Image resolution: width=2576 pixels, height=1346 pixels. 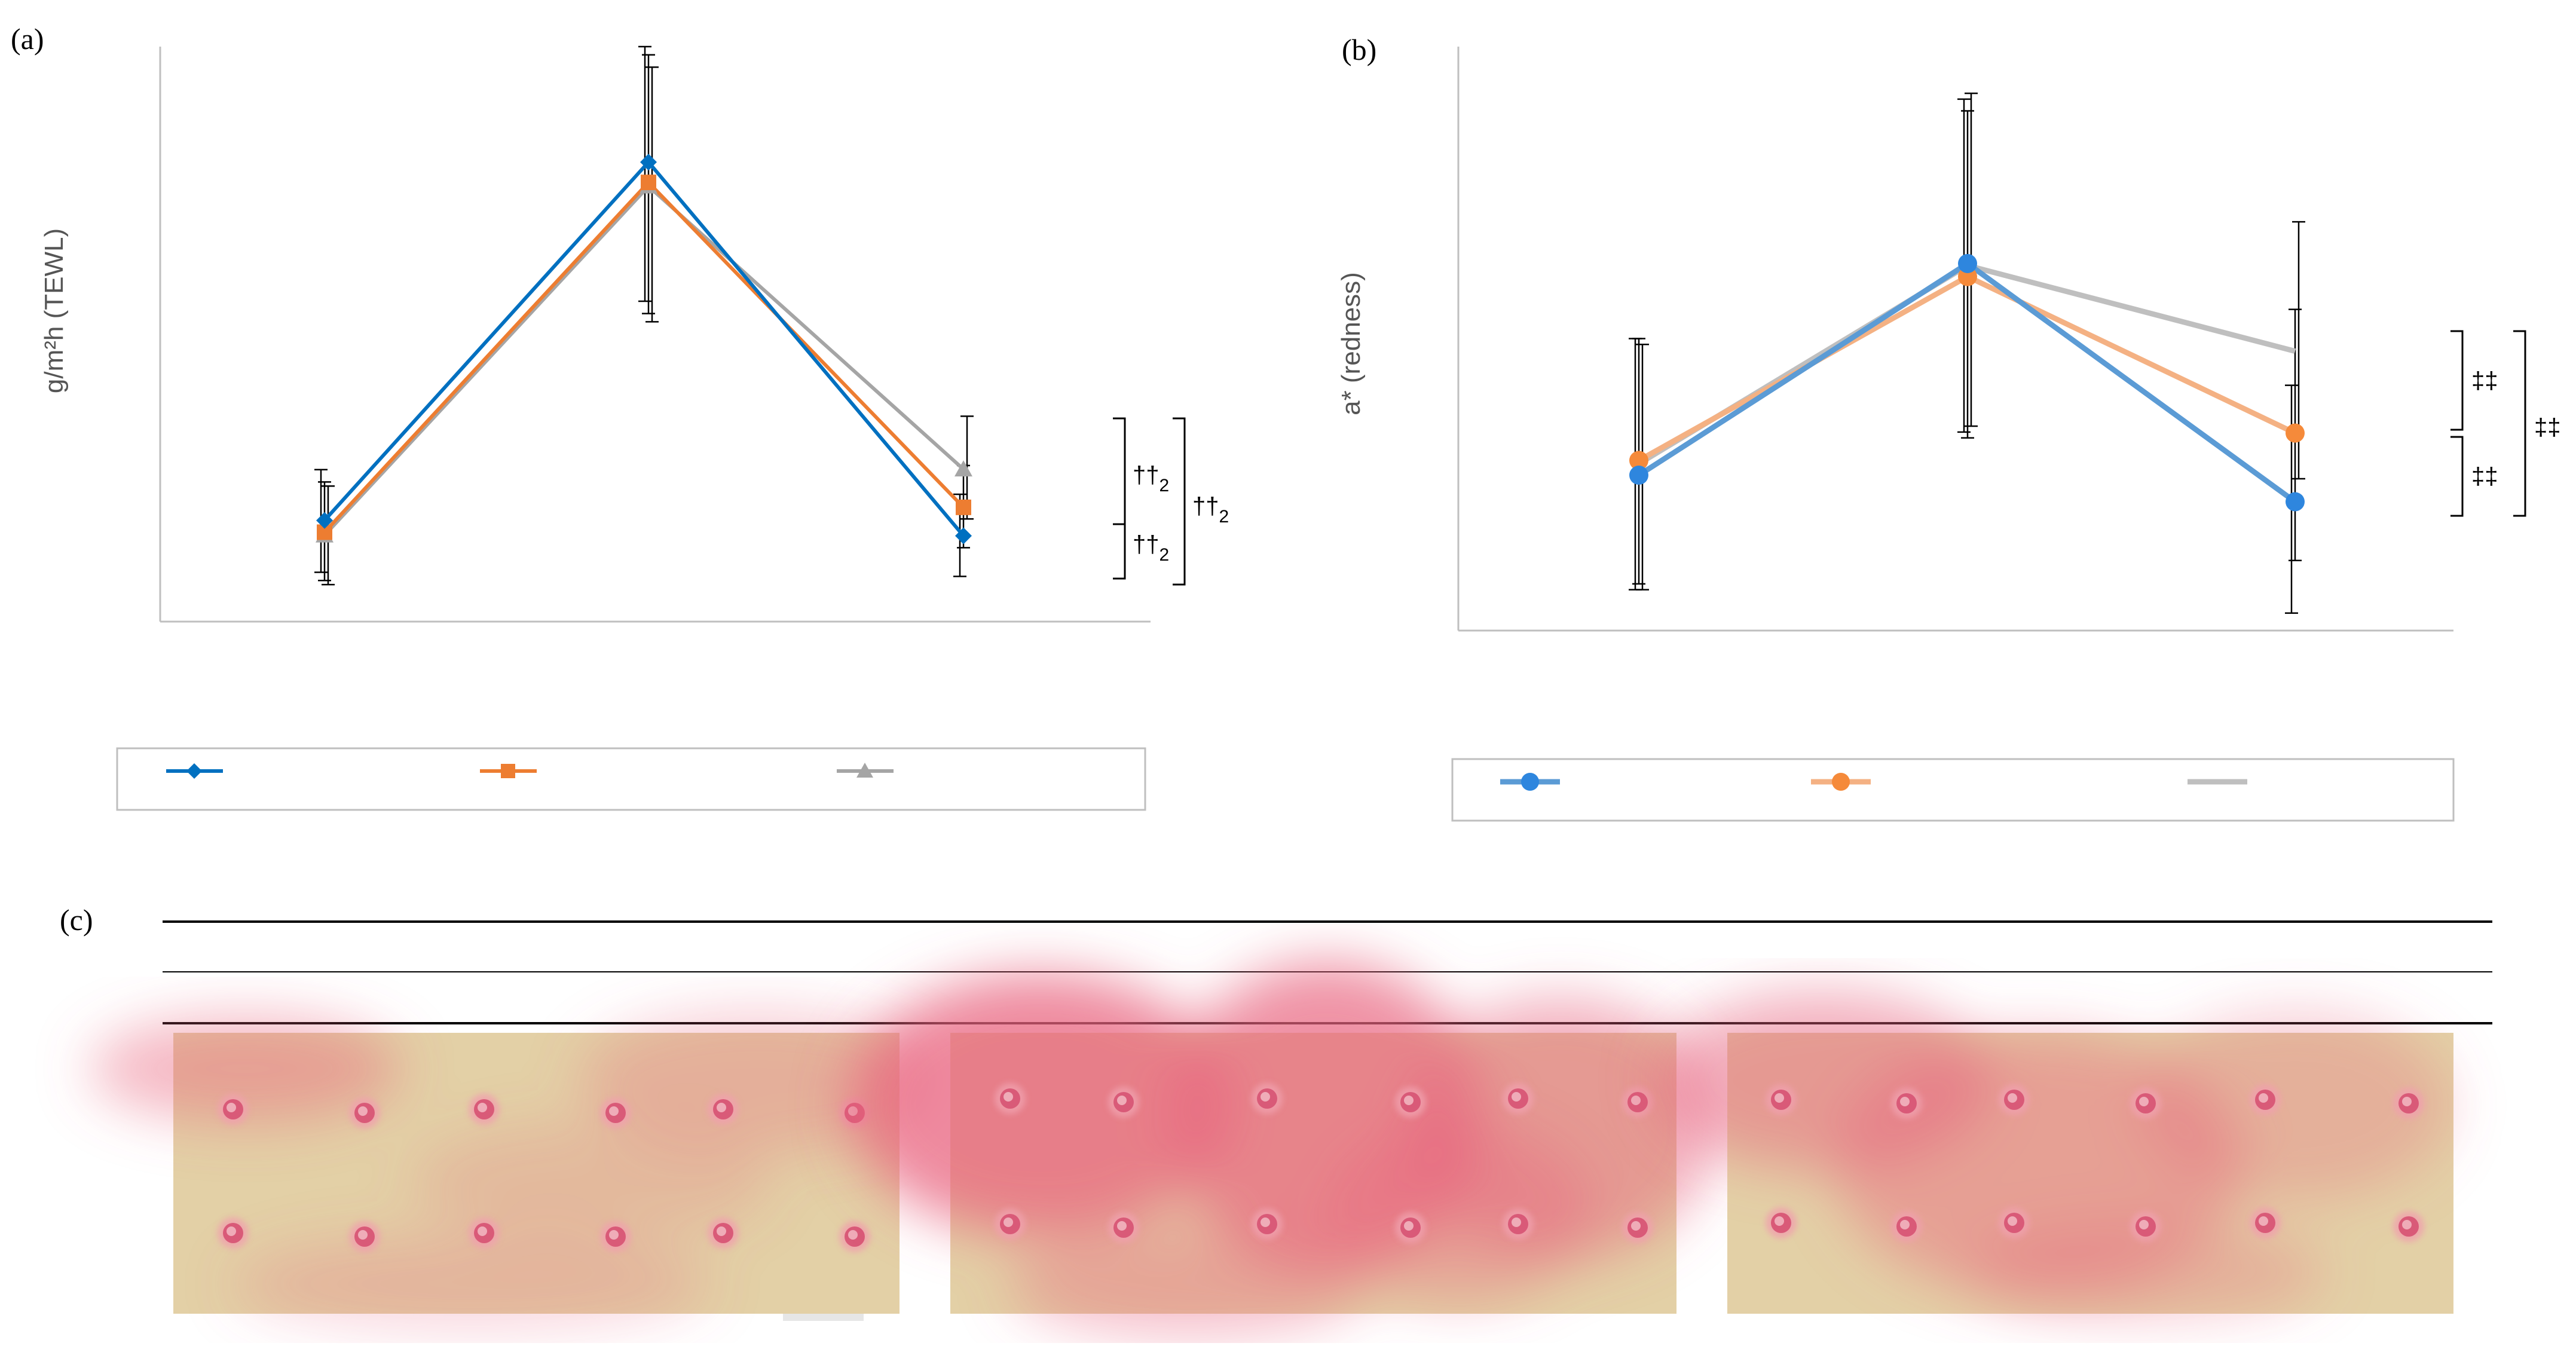 I want to click on tewl-legend, so click(x=631, y=779).